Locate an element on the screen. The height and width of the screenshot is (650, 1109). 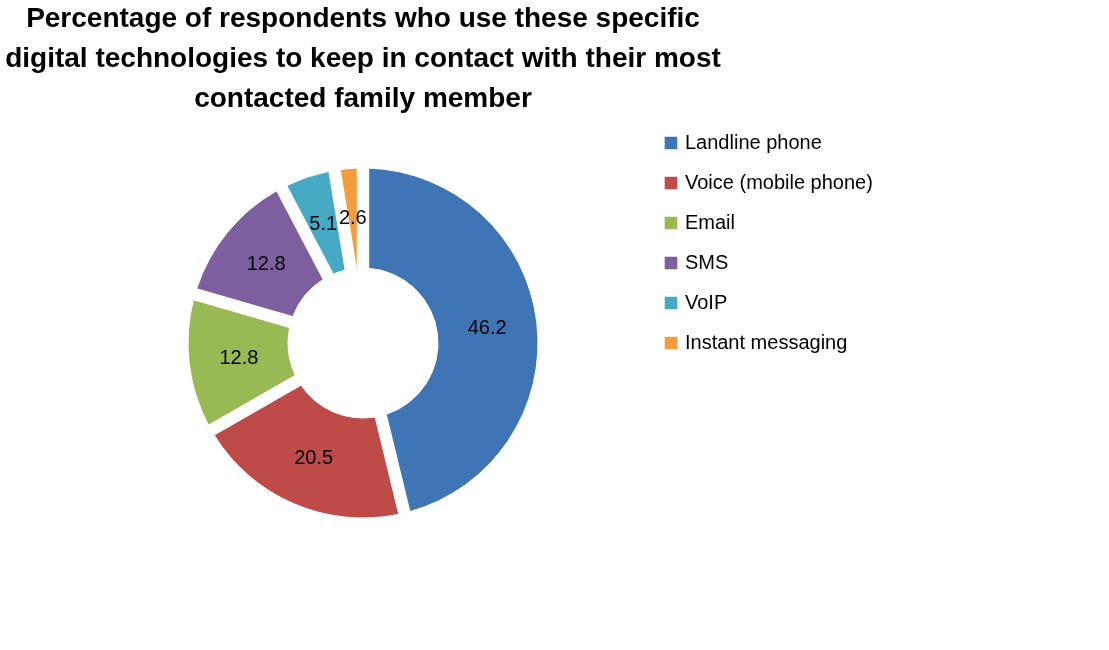
chart-title: Percentage of respondents who use these specific digital technologies to keep in contact with their most contacted family member is located at coordinates (363, 57).